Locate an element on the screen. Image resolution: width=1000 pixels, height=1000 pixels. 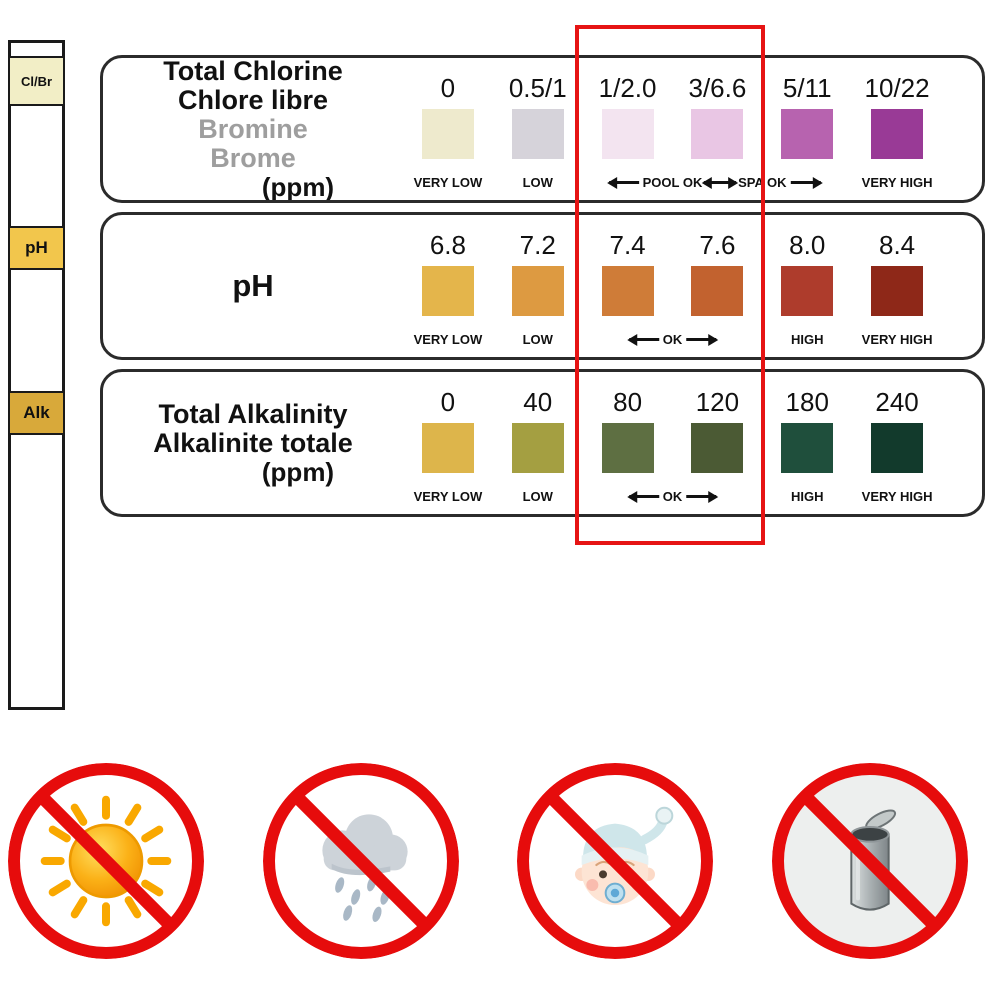
scale-value: 5/11 is located at coordinates (807, 88).